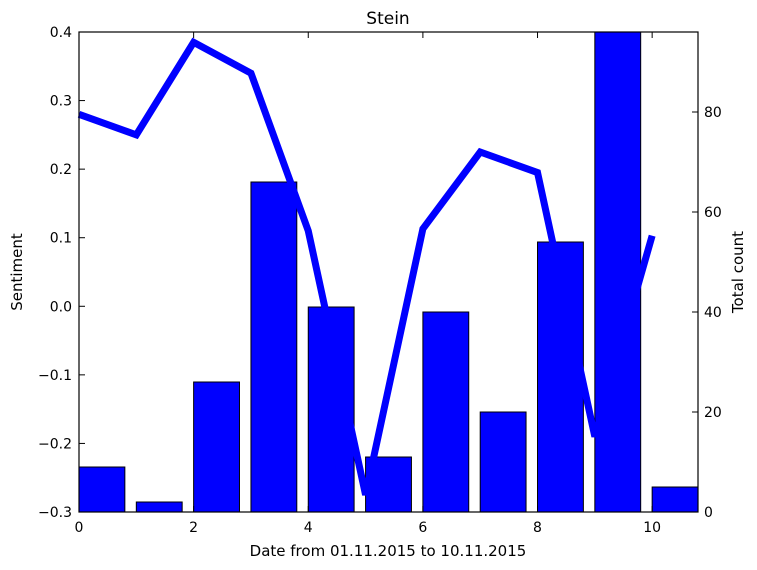 The image size is (757, 570). Describe the element at coordinates (713, 313) in the screenshot. I see `y-right-tick-label: 40` at that location.